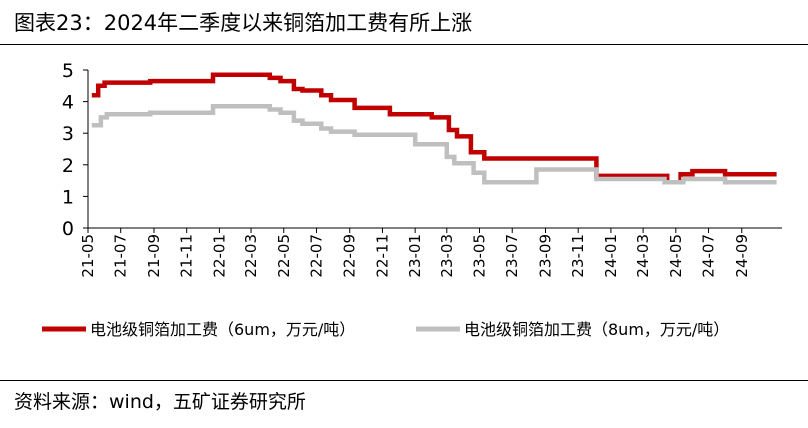 The image size is (808, 428). I want to click on x-tick-label: 22-03, so click(251, 256).